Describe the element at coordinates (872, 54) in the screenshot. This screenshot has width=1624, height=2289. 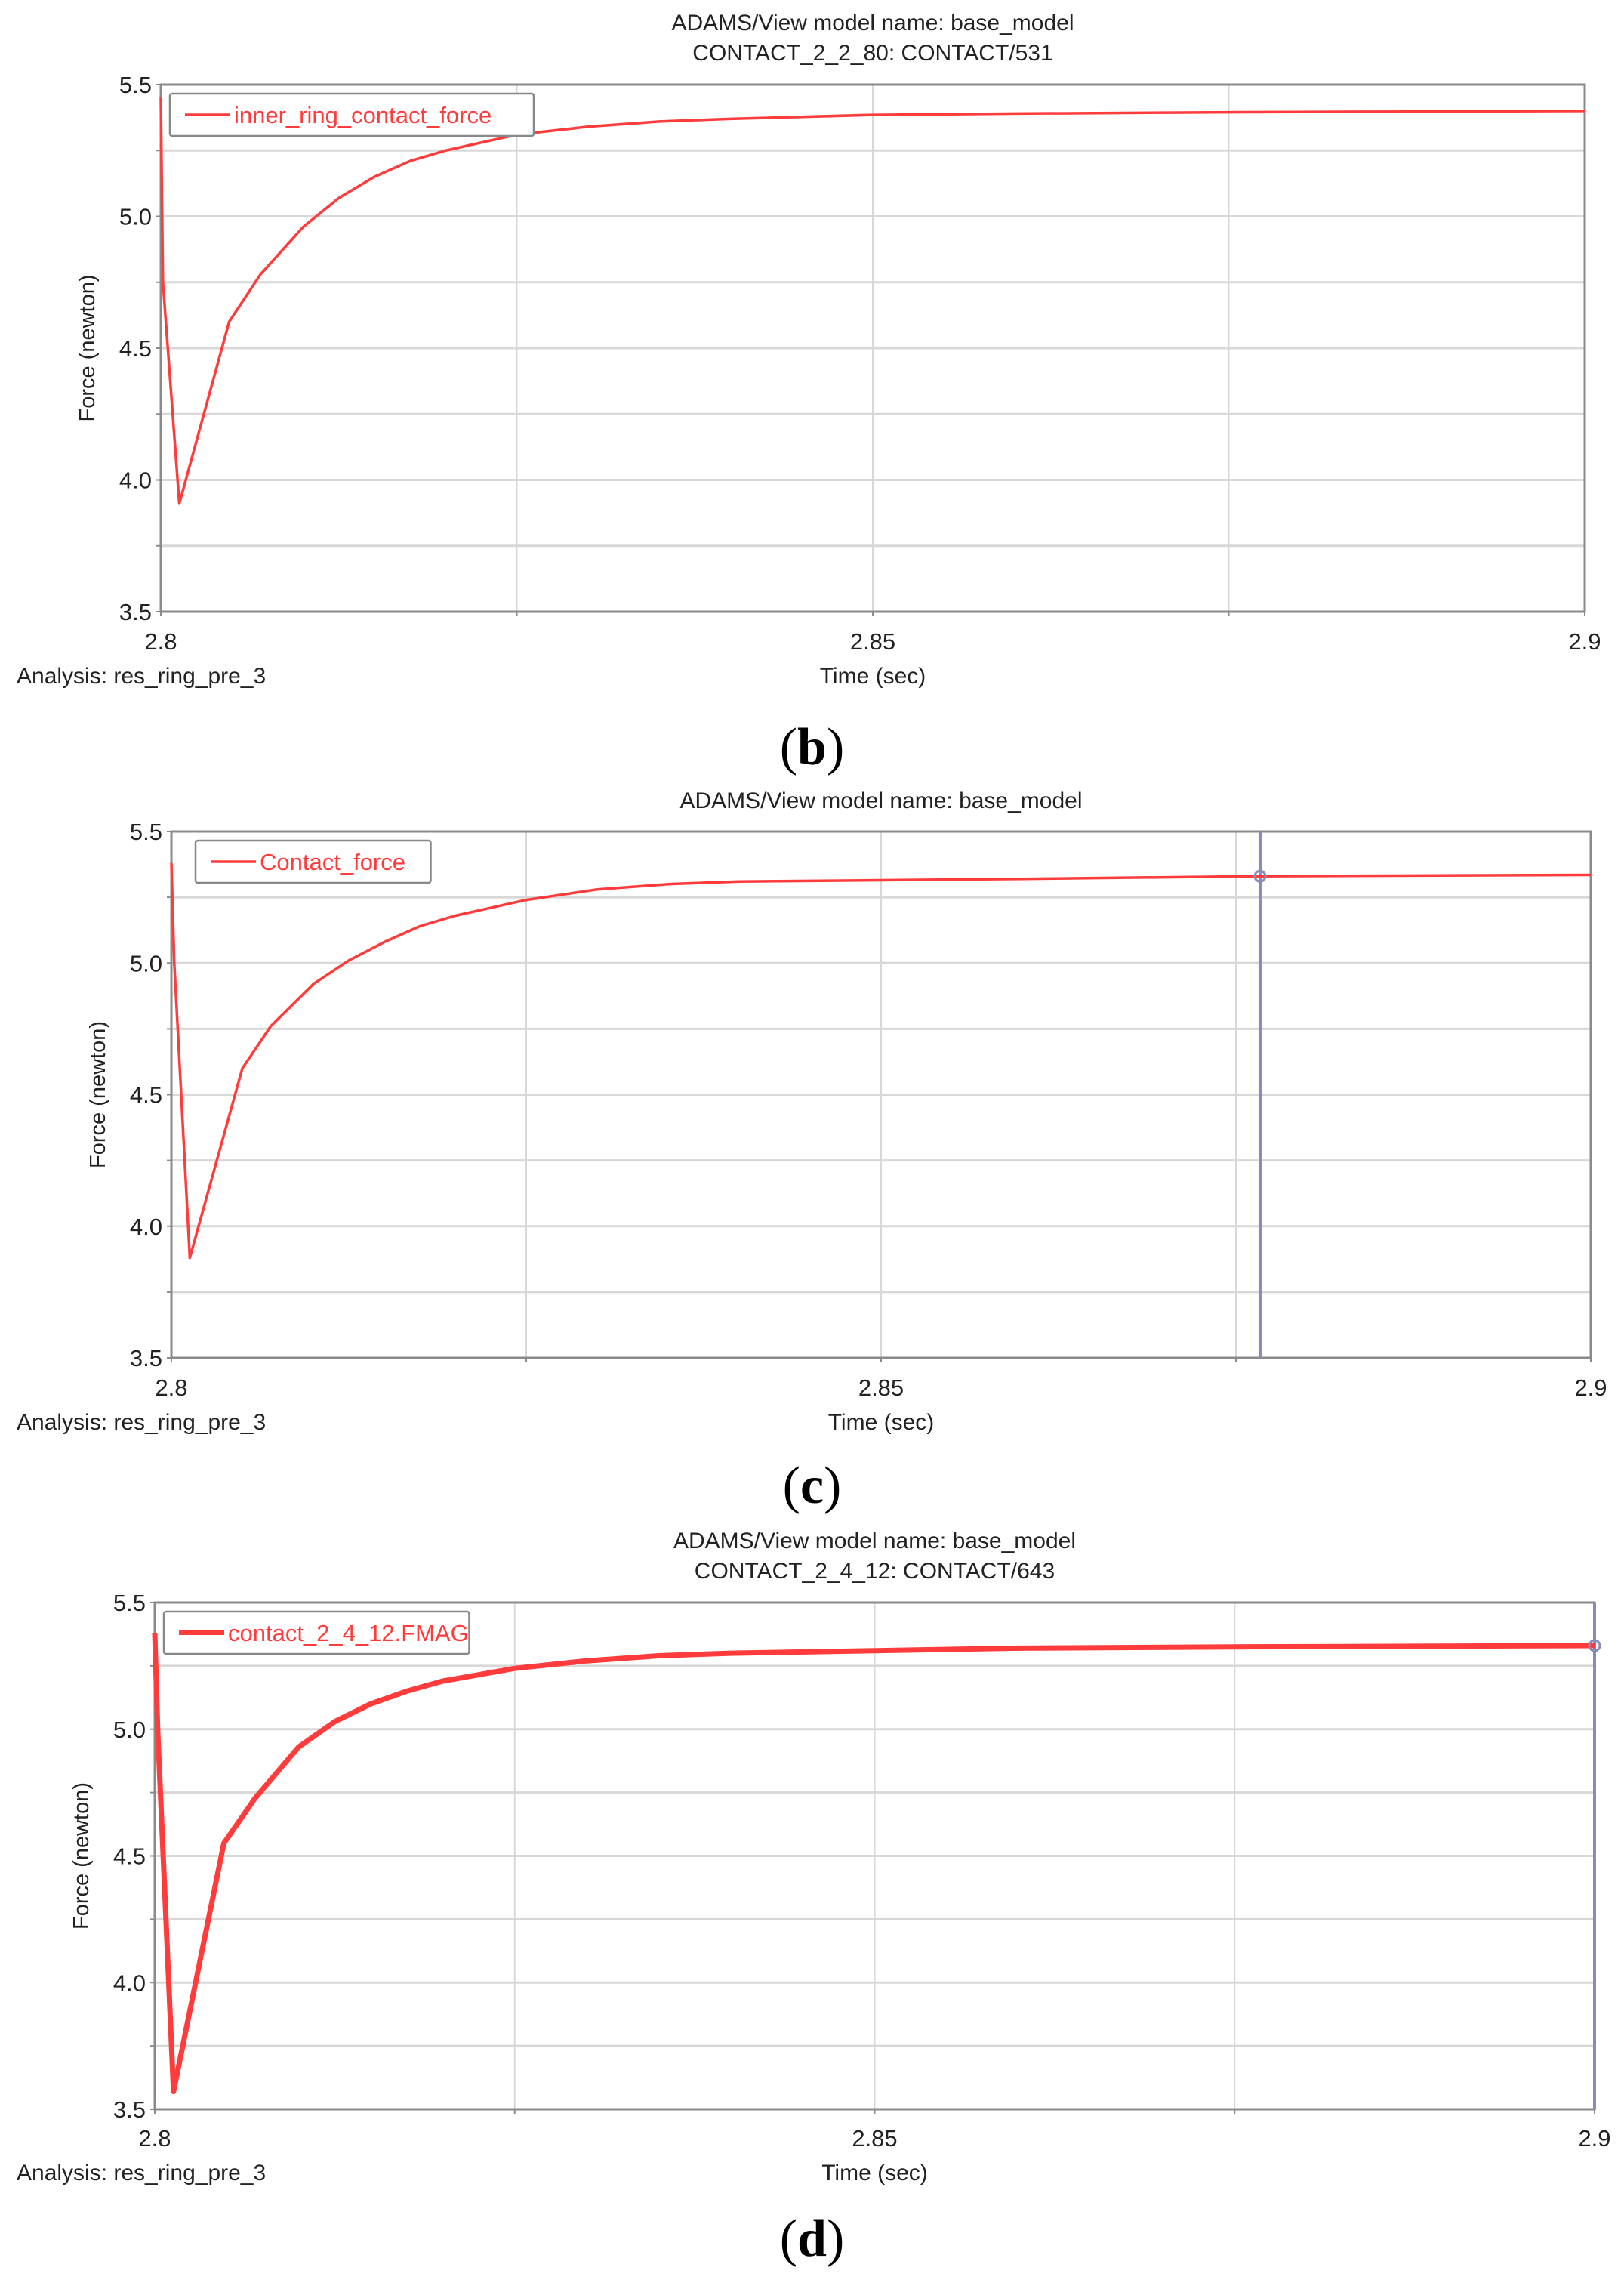
I see `chart-title-line: CONTACT_2_2_80: CONTACT/531` at that location.